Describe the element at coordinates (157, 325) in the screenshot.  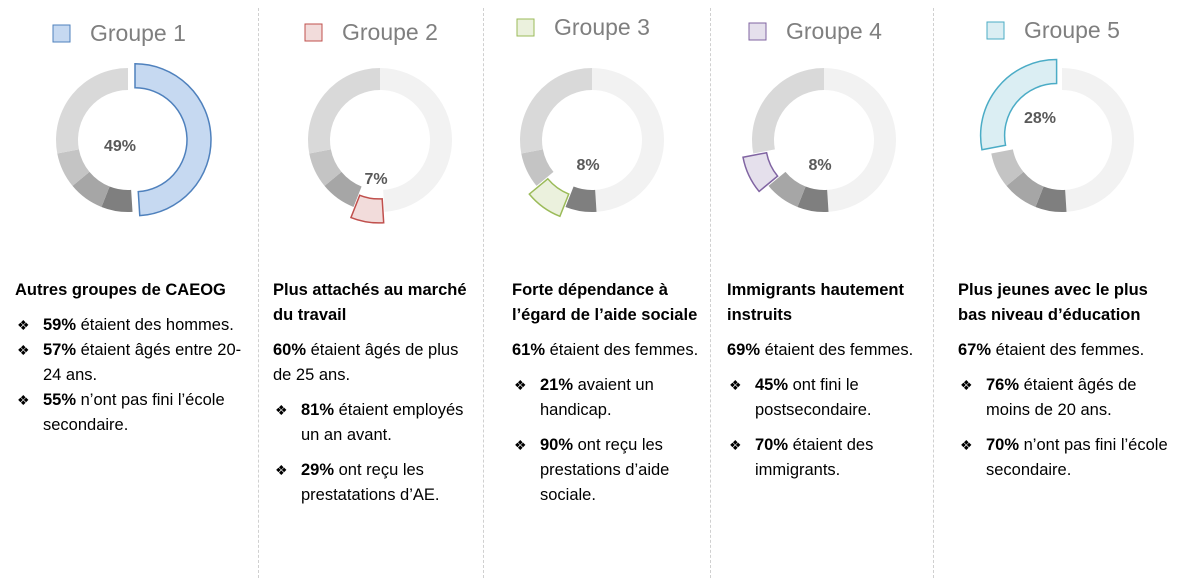
I see `statement: étaient des hommes.` at that location.